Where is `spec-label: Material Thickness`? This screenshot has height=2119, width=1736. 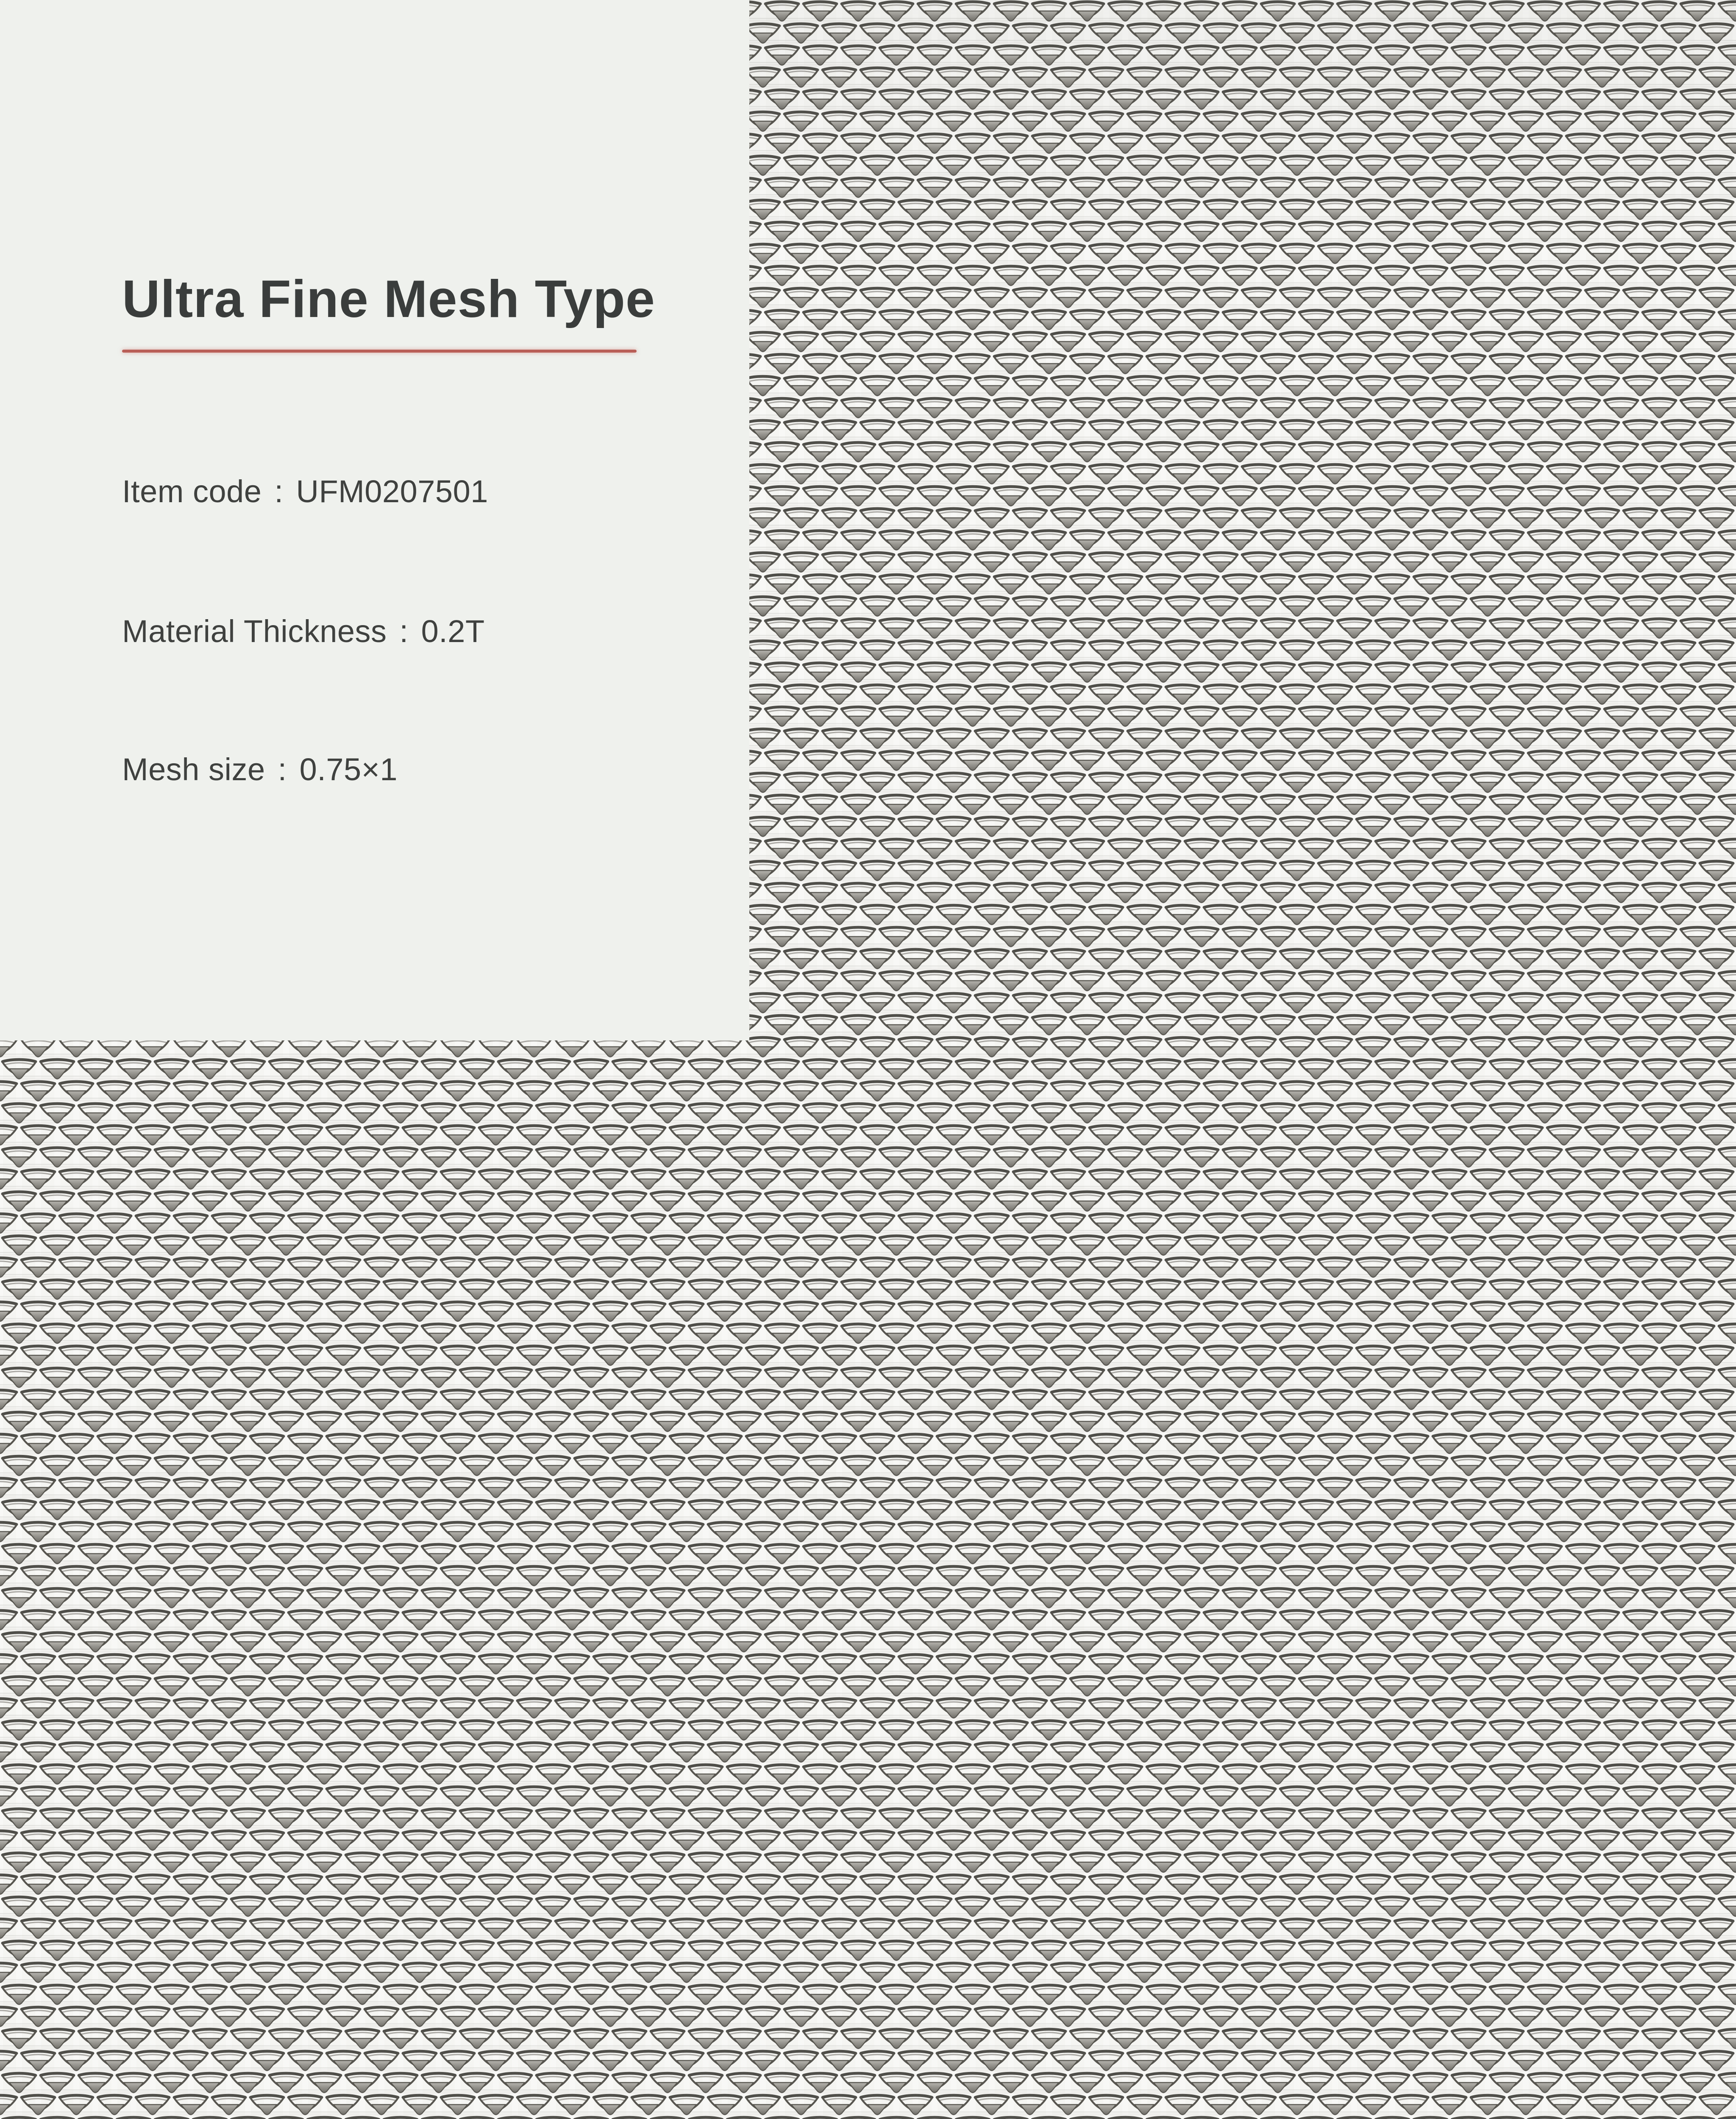 spec-label: Material Thickness is located at coordinates (254, 631).